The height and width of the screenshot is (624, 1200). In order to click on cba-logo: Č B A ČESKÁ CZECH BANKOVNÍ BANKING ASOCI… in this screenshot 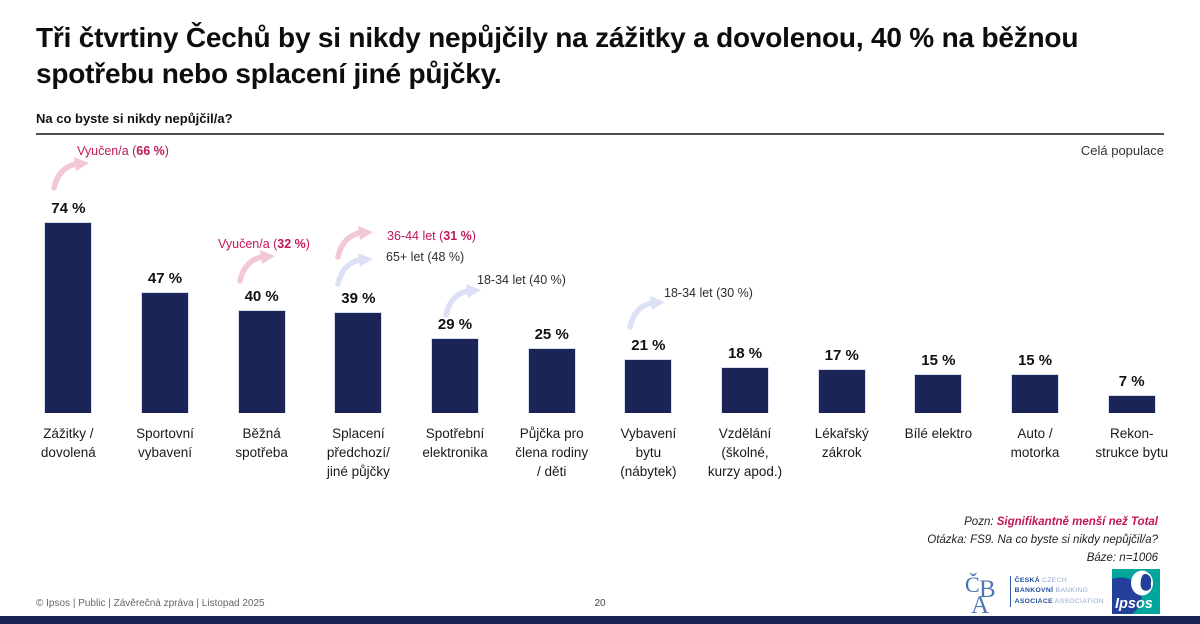, I will do `click(1034, 592)`.